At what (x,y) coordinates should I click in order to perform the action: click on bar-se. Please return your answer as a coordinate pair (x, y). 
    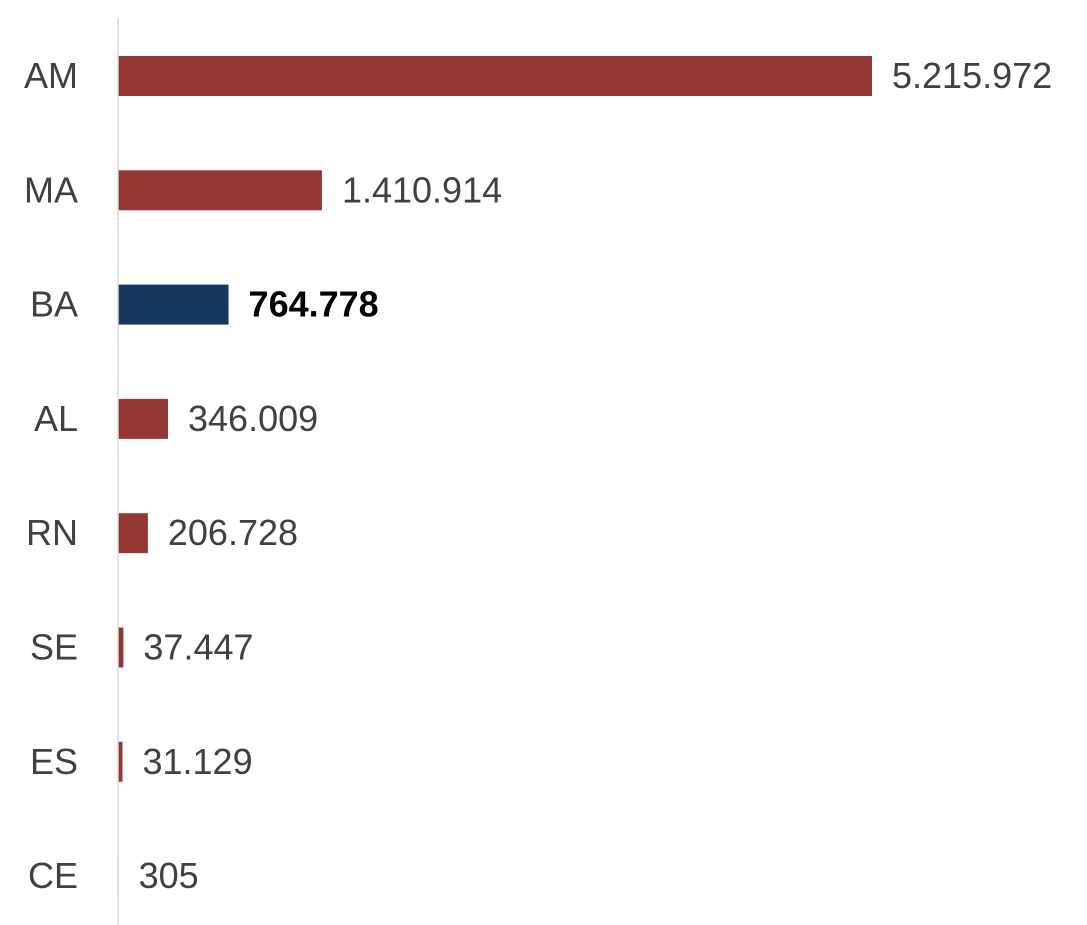
    Looking at the image, I should click on (121, 647).